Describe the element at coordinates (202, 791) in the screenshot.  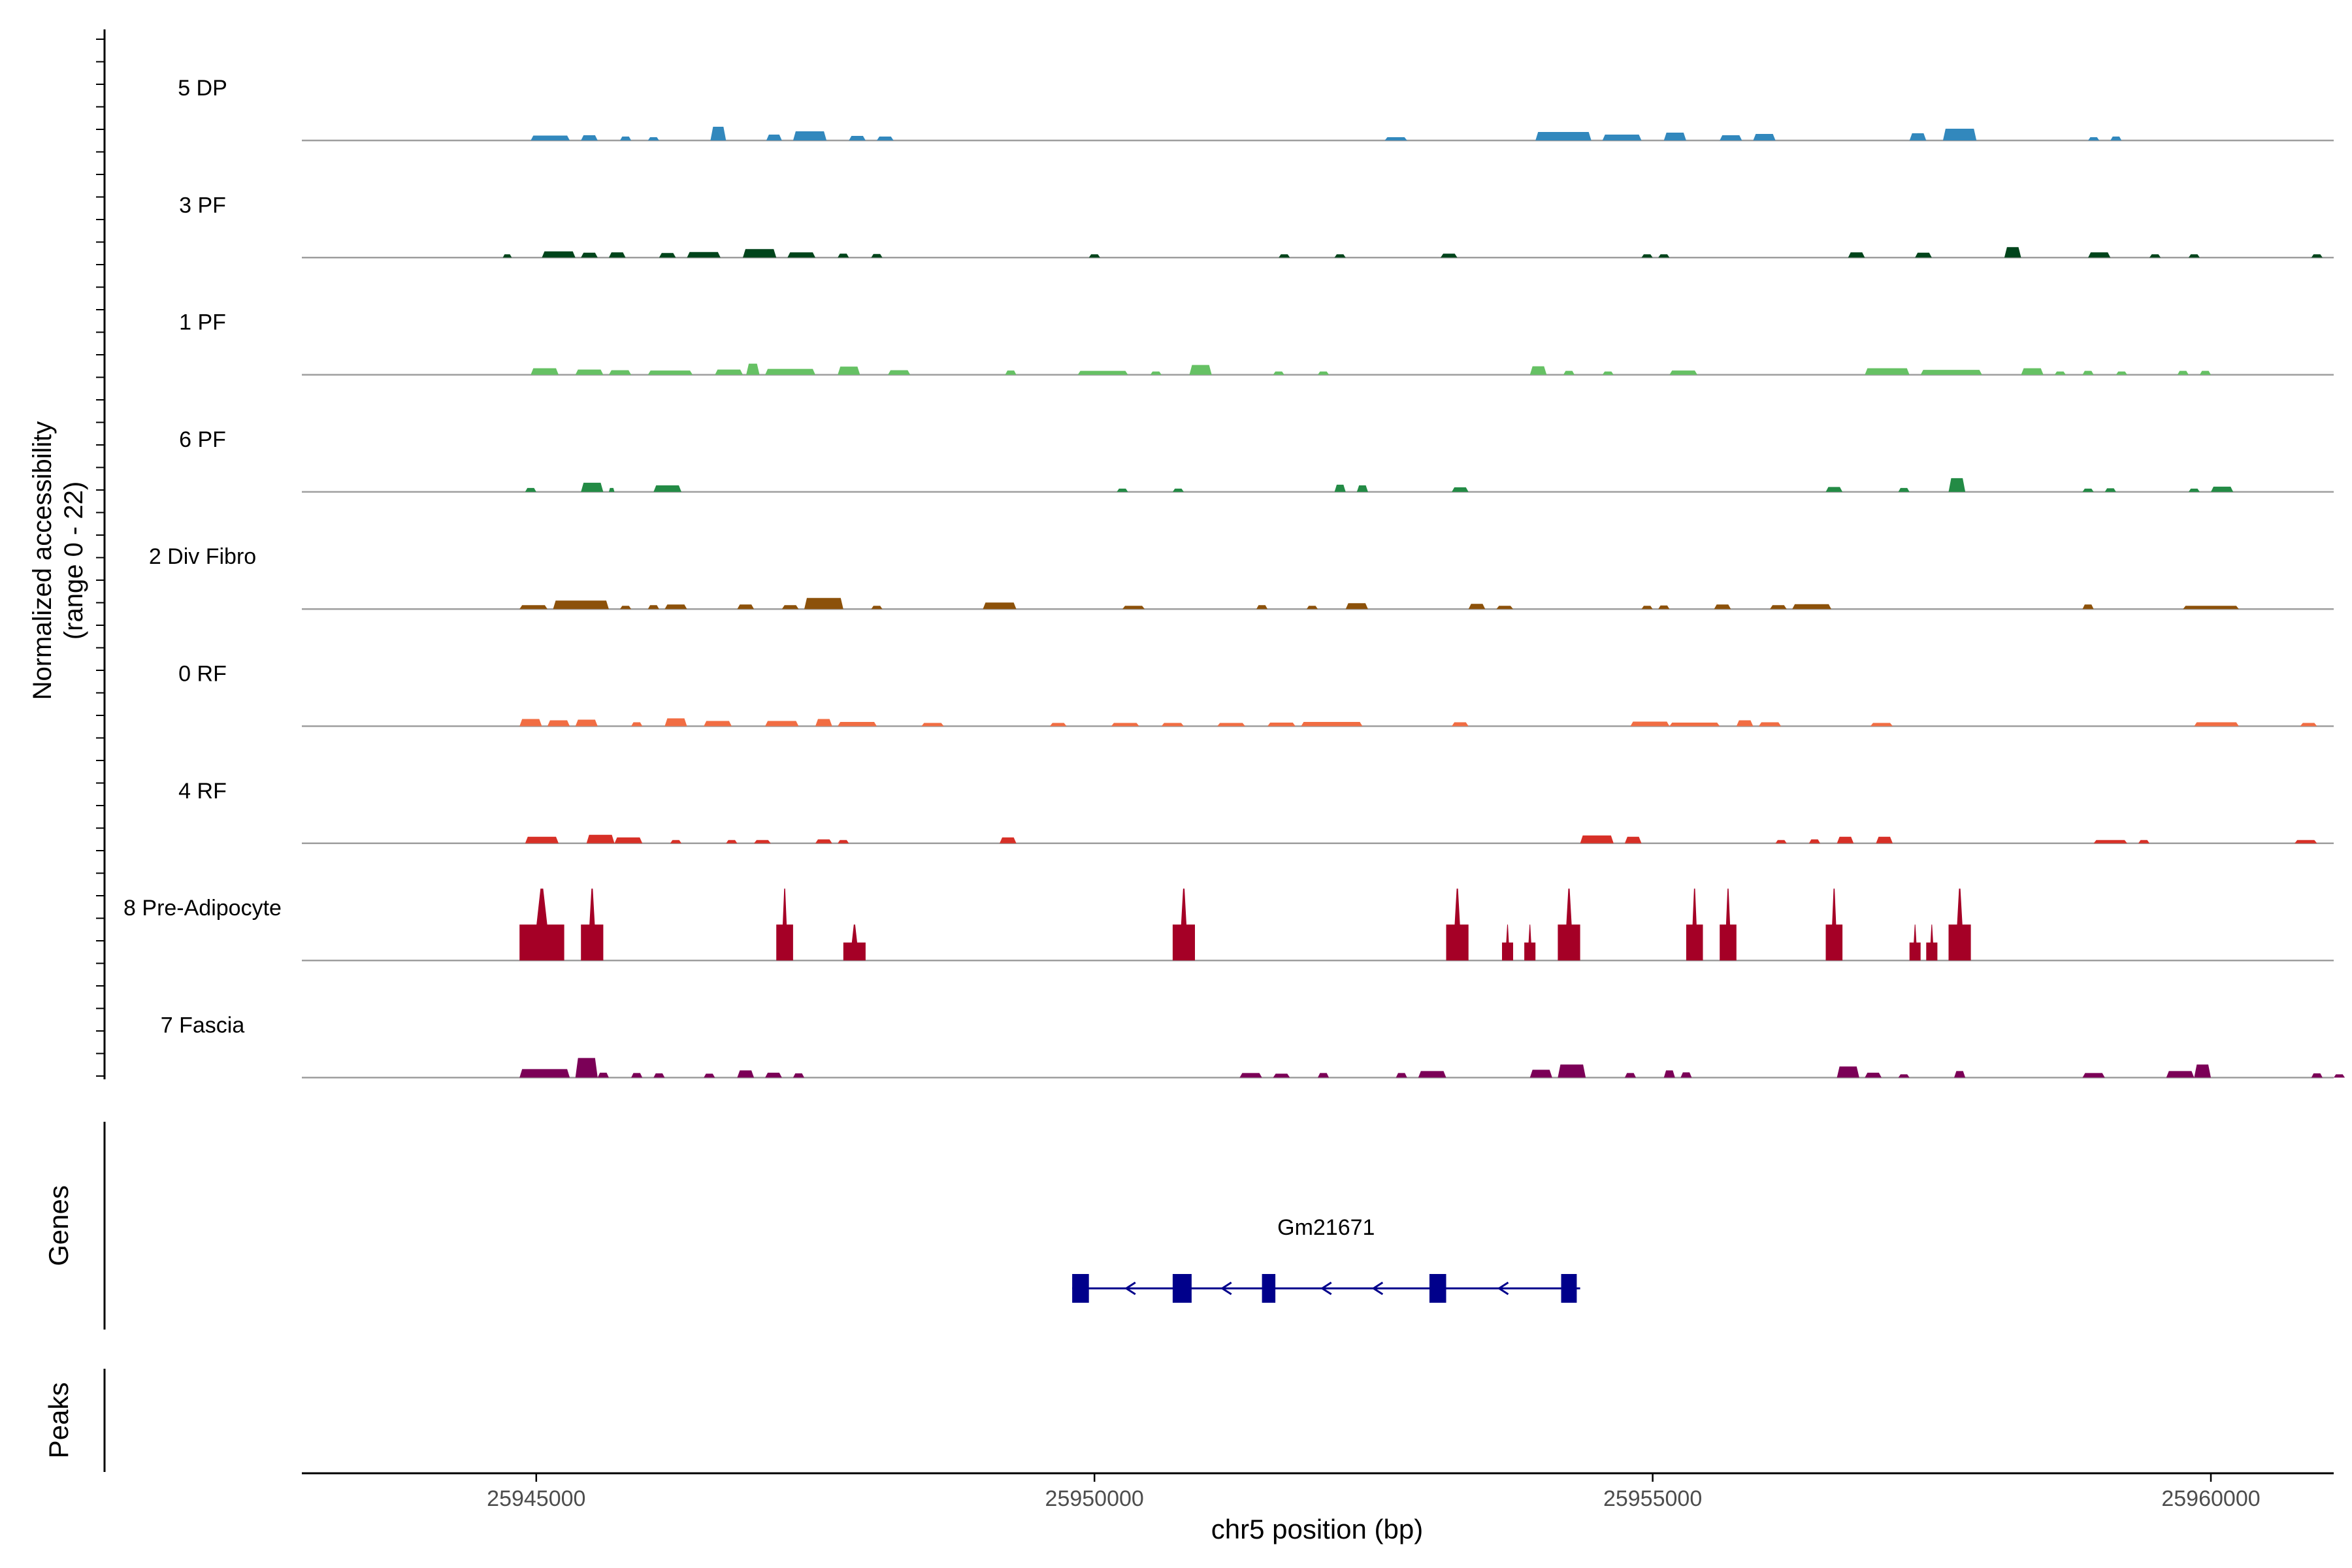
I see `track-label: 4 RF` at that location.